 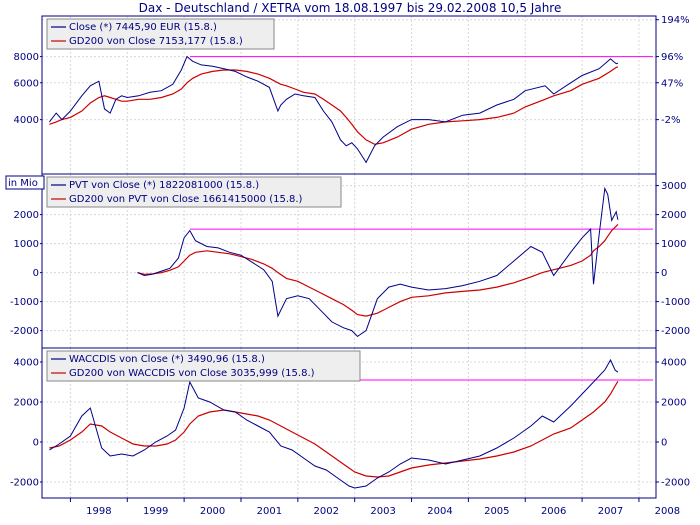 I want to click on right-tick-label: -2%, so click(x=670, y=120).